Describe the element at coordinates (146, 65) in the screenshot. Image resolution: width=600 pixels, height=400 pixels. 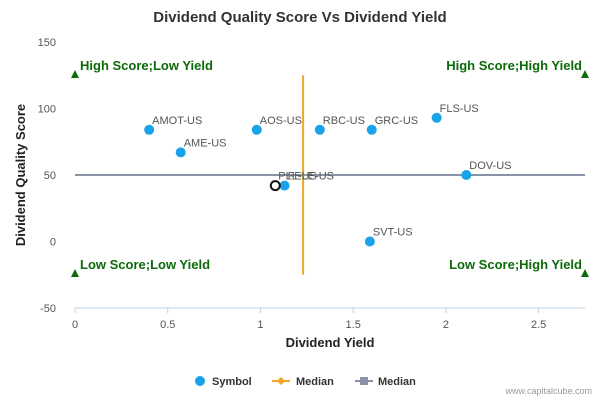
I see `quadrant-label-top-left: High Score;Low Yield` at that location.